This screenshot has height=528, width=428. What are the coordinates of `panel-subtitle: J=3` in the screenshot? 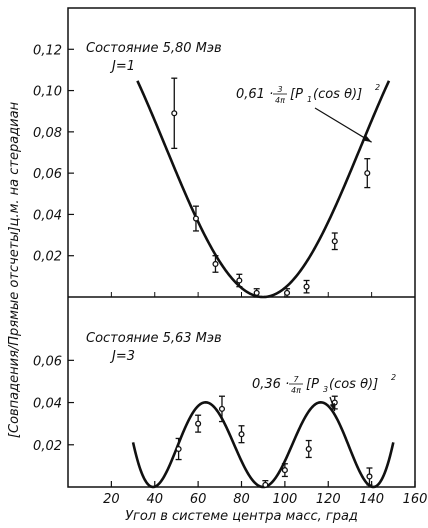 It's located at (122, 356).